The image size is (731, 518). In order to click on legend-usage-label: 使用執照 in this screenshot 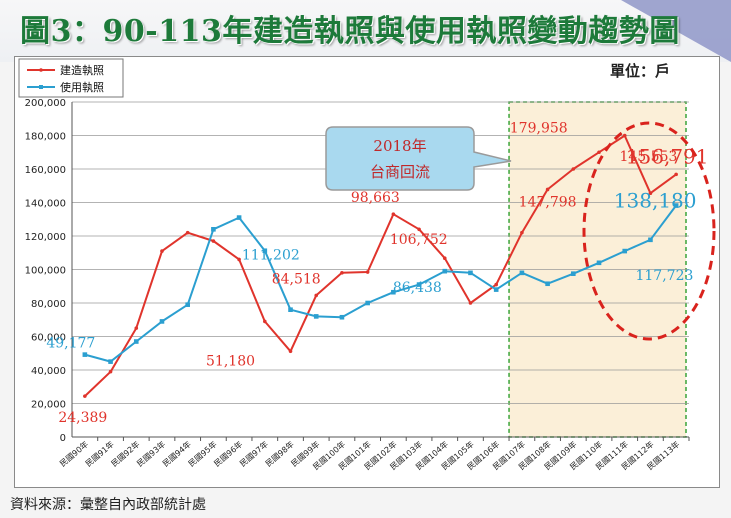, I will do `click(82, 87)`.